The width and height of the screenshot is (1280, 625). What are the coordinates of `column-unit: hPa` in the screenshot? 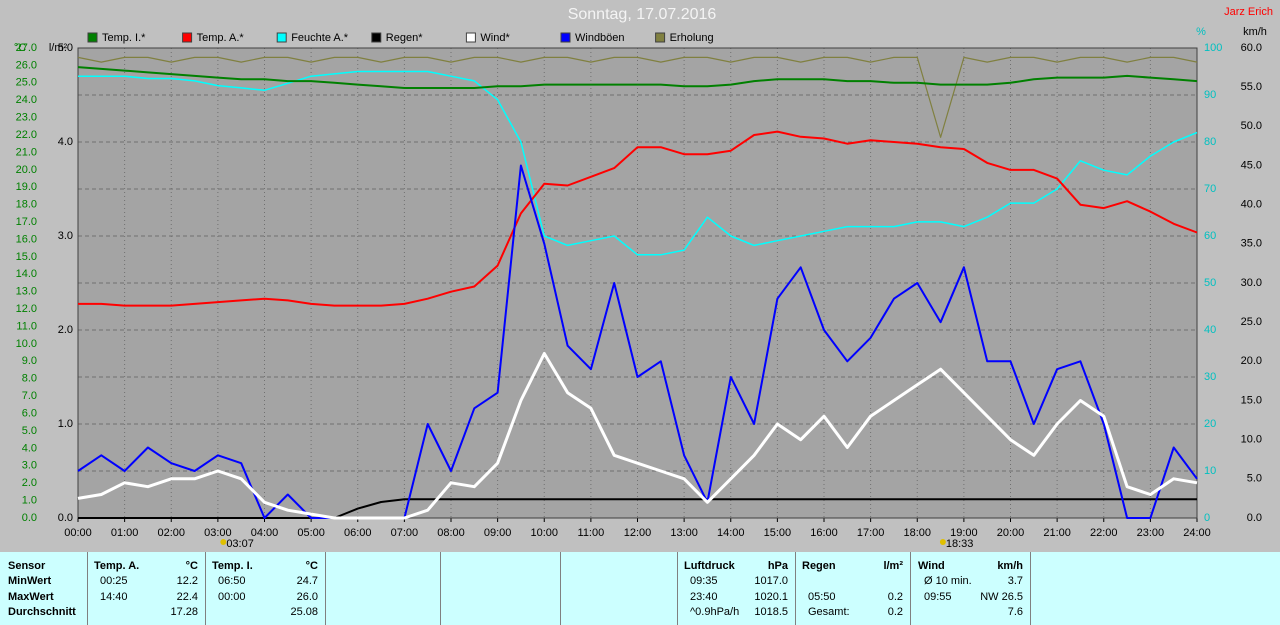 It's located at (777, 566).